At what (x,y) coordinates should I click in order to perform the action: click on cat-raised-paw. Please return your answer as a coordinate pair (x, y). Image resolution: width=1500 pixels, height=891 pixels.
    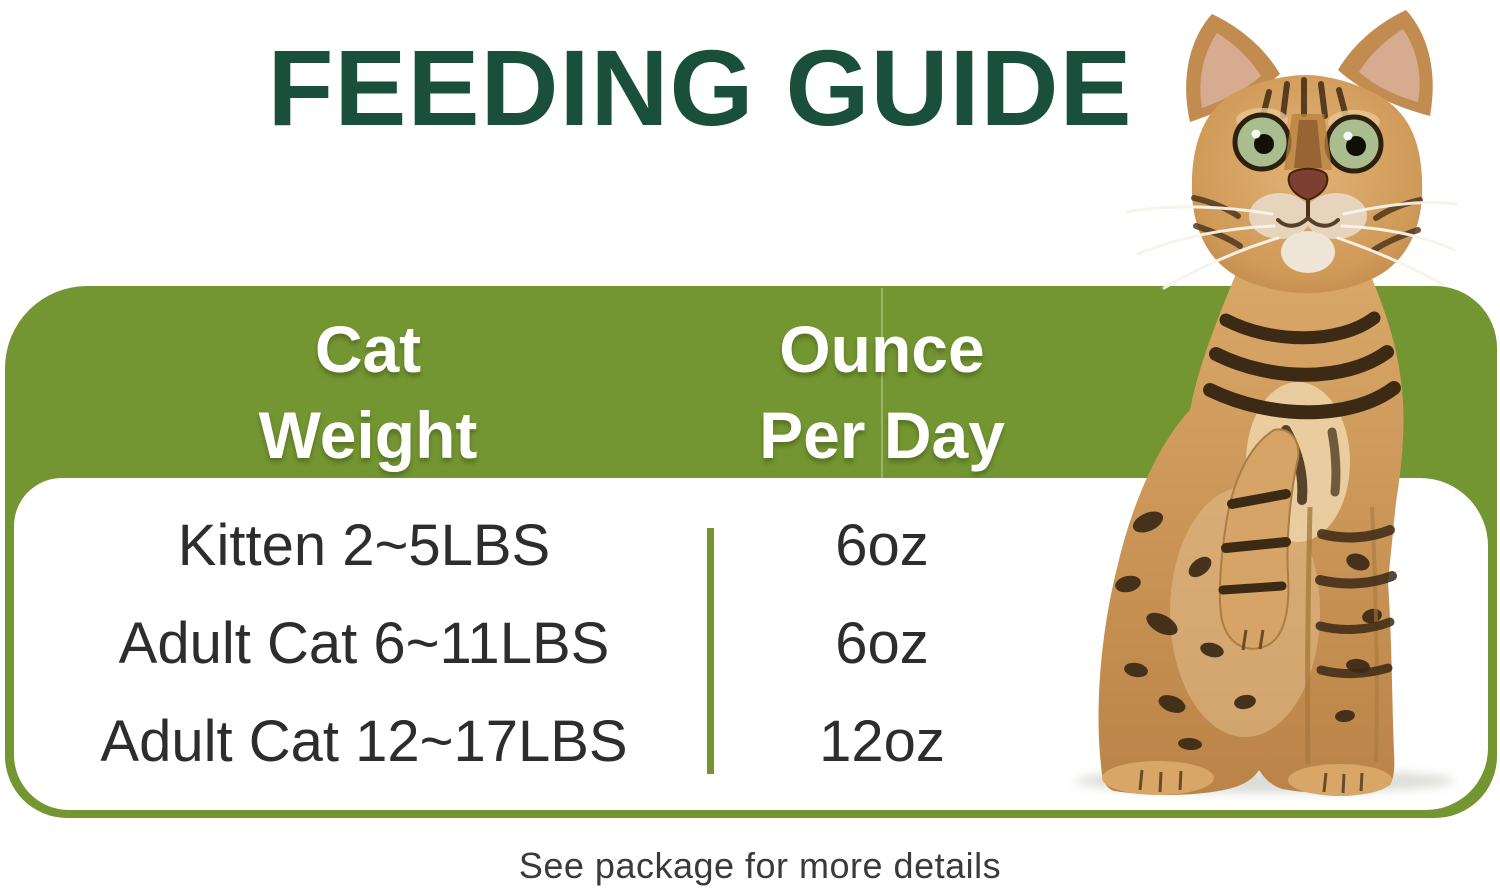
    Looking at the image, I should click on (1259, 539).